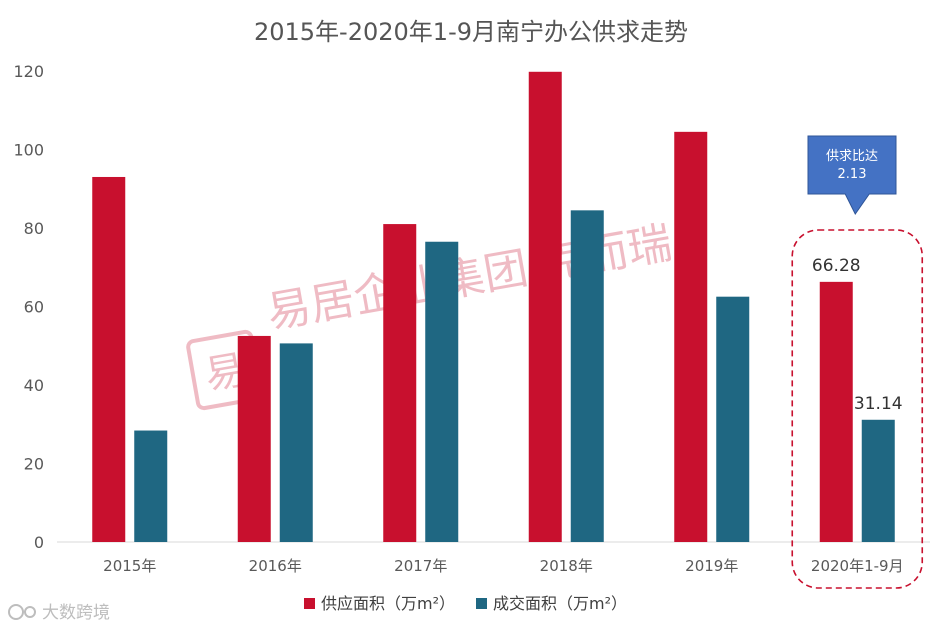 This screenshot has height=635, width=942. What do you see at coordinates (28, 150) in the screenshot?
I see `y-tick-label: 100` at bounding box center [28, 150].